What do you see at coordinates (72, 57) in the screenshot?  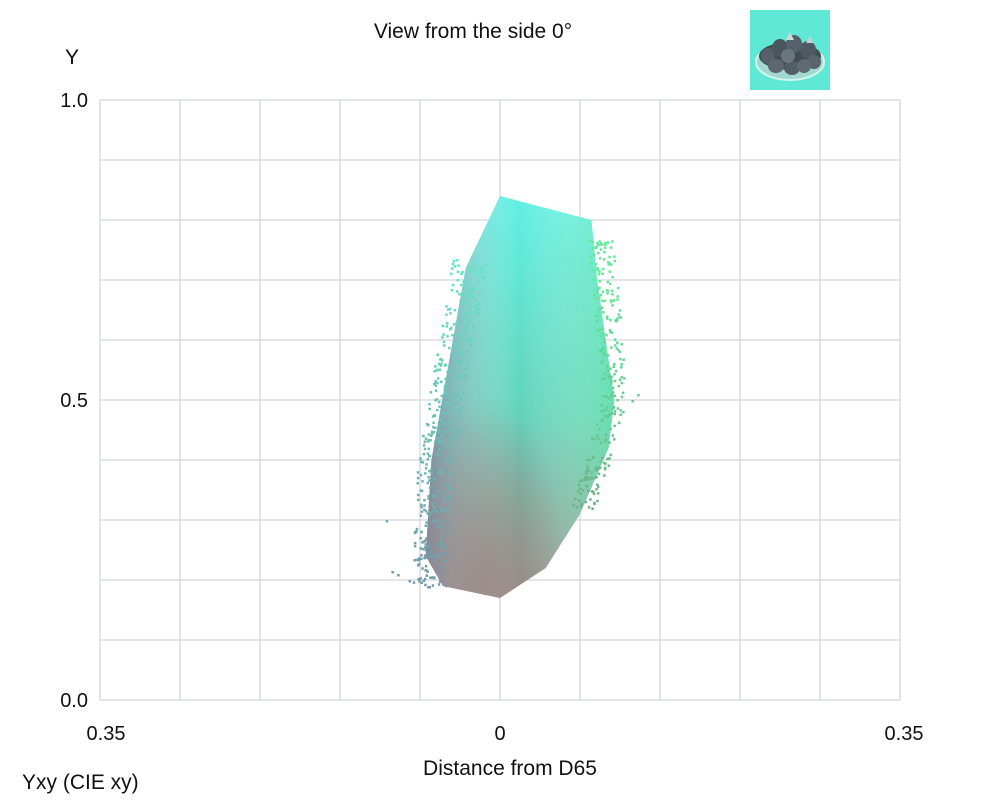 I see `y-axis-label: Y` at bounding box center [72, 57].